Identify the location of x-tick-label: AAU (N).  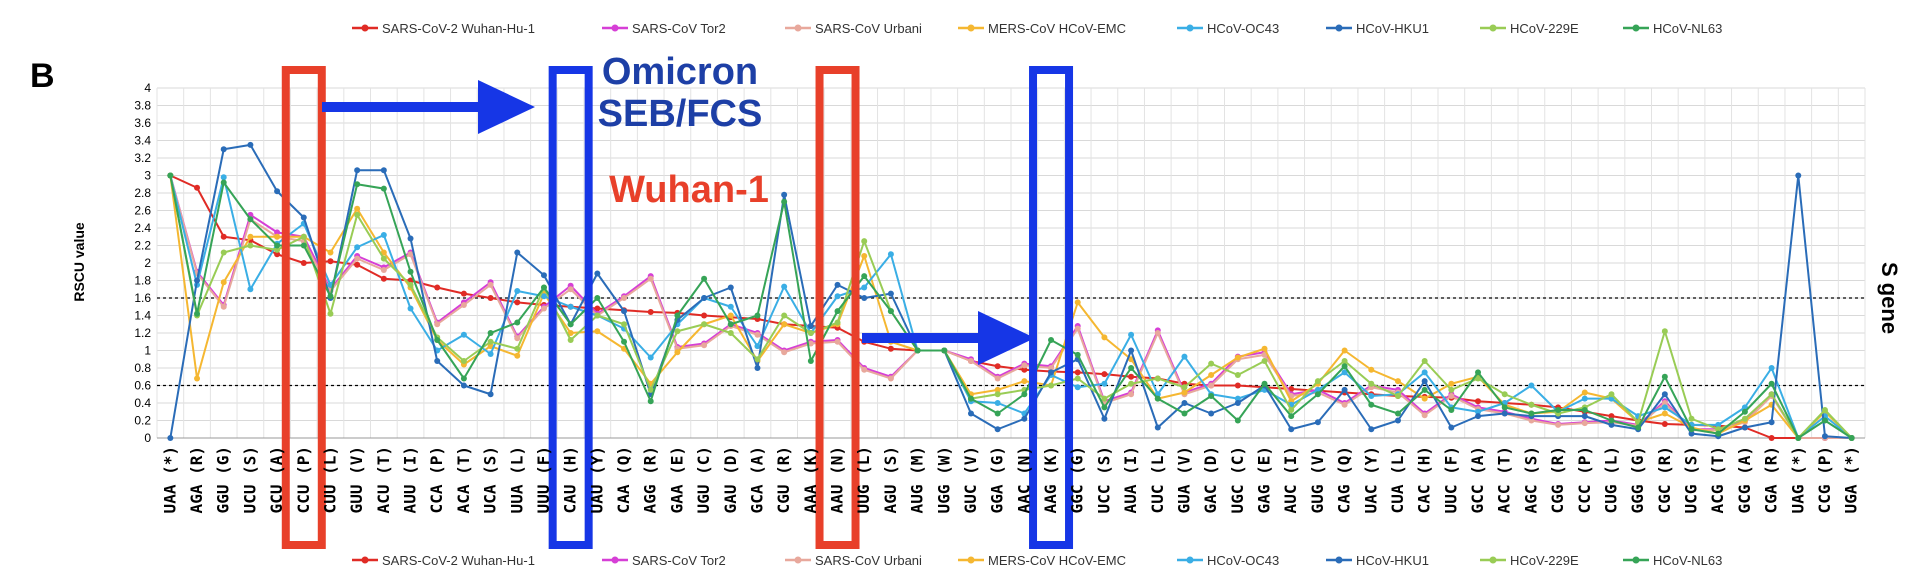
(837, 479).